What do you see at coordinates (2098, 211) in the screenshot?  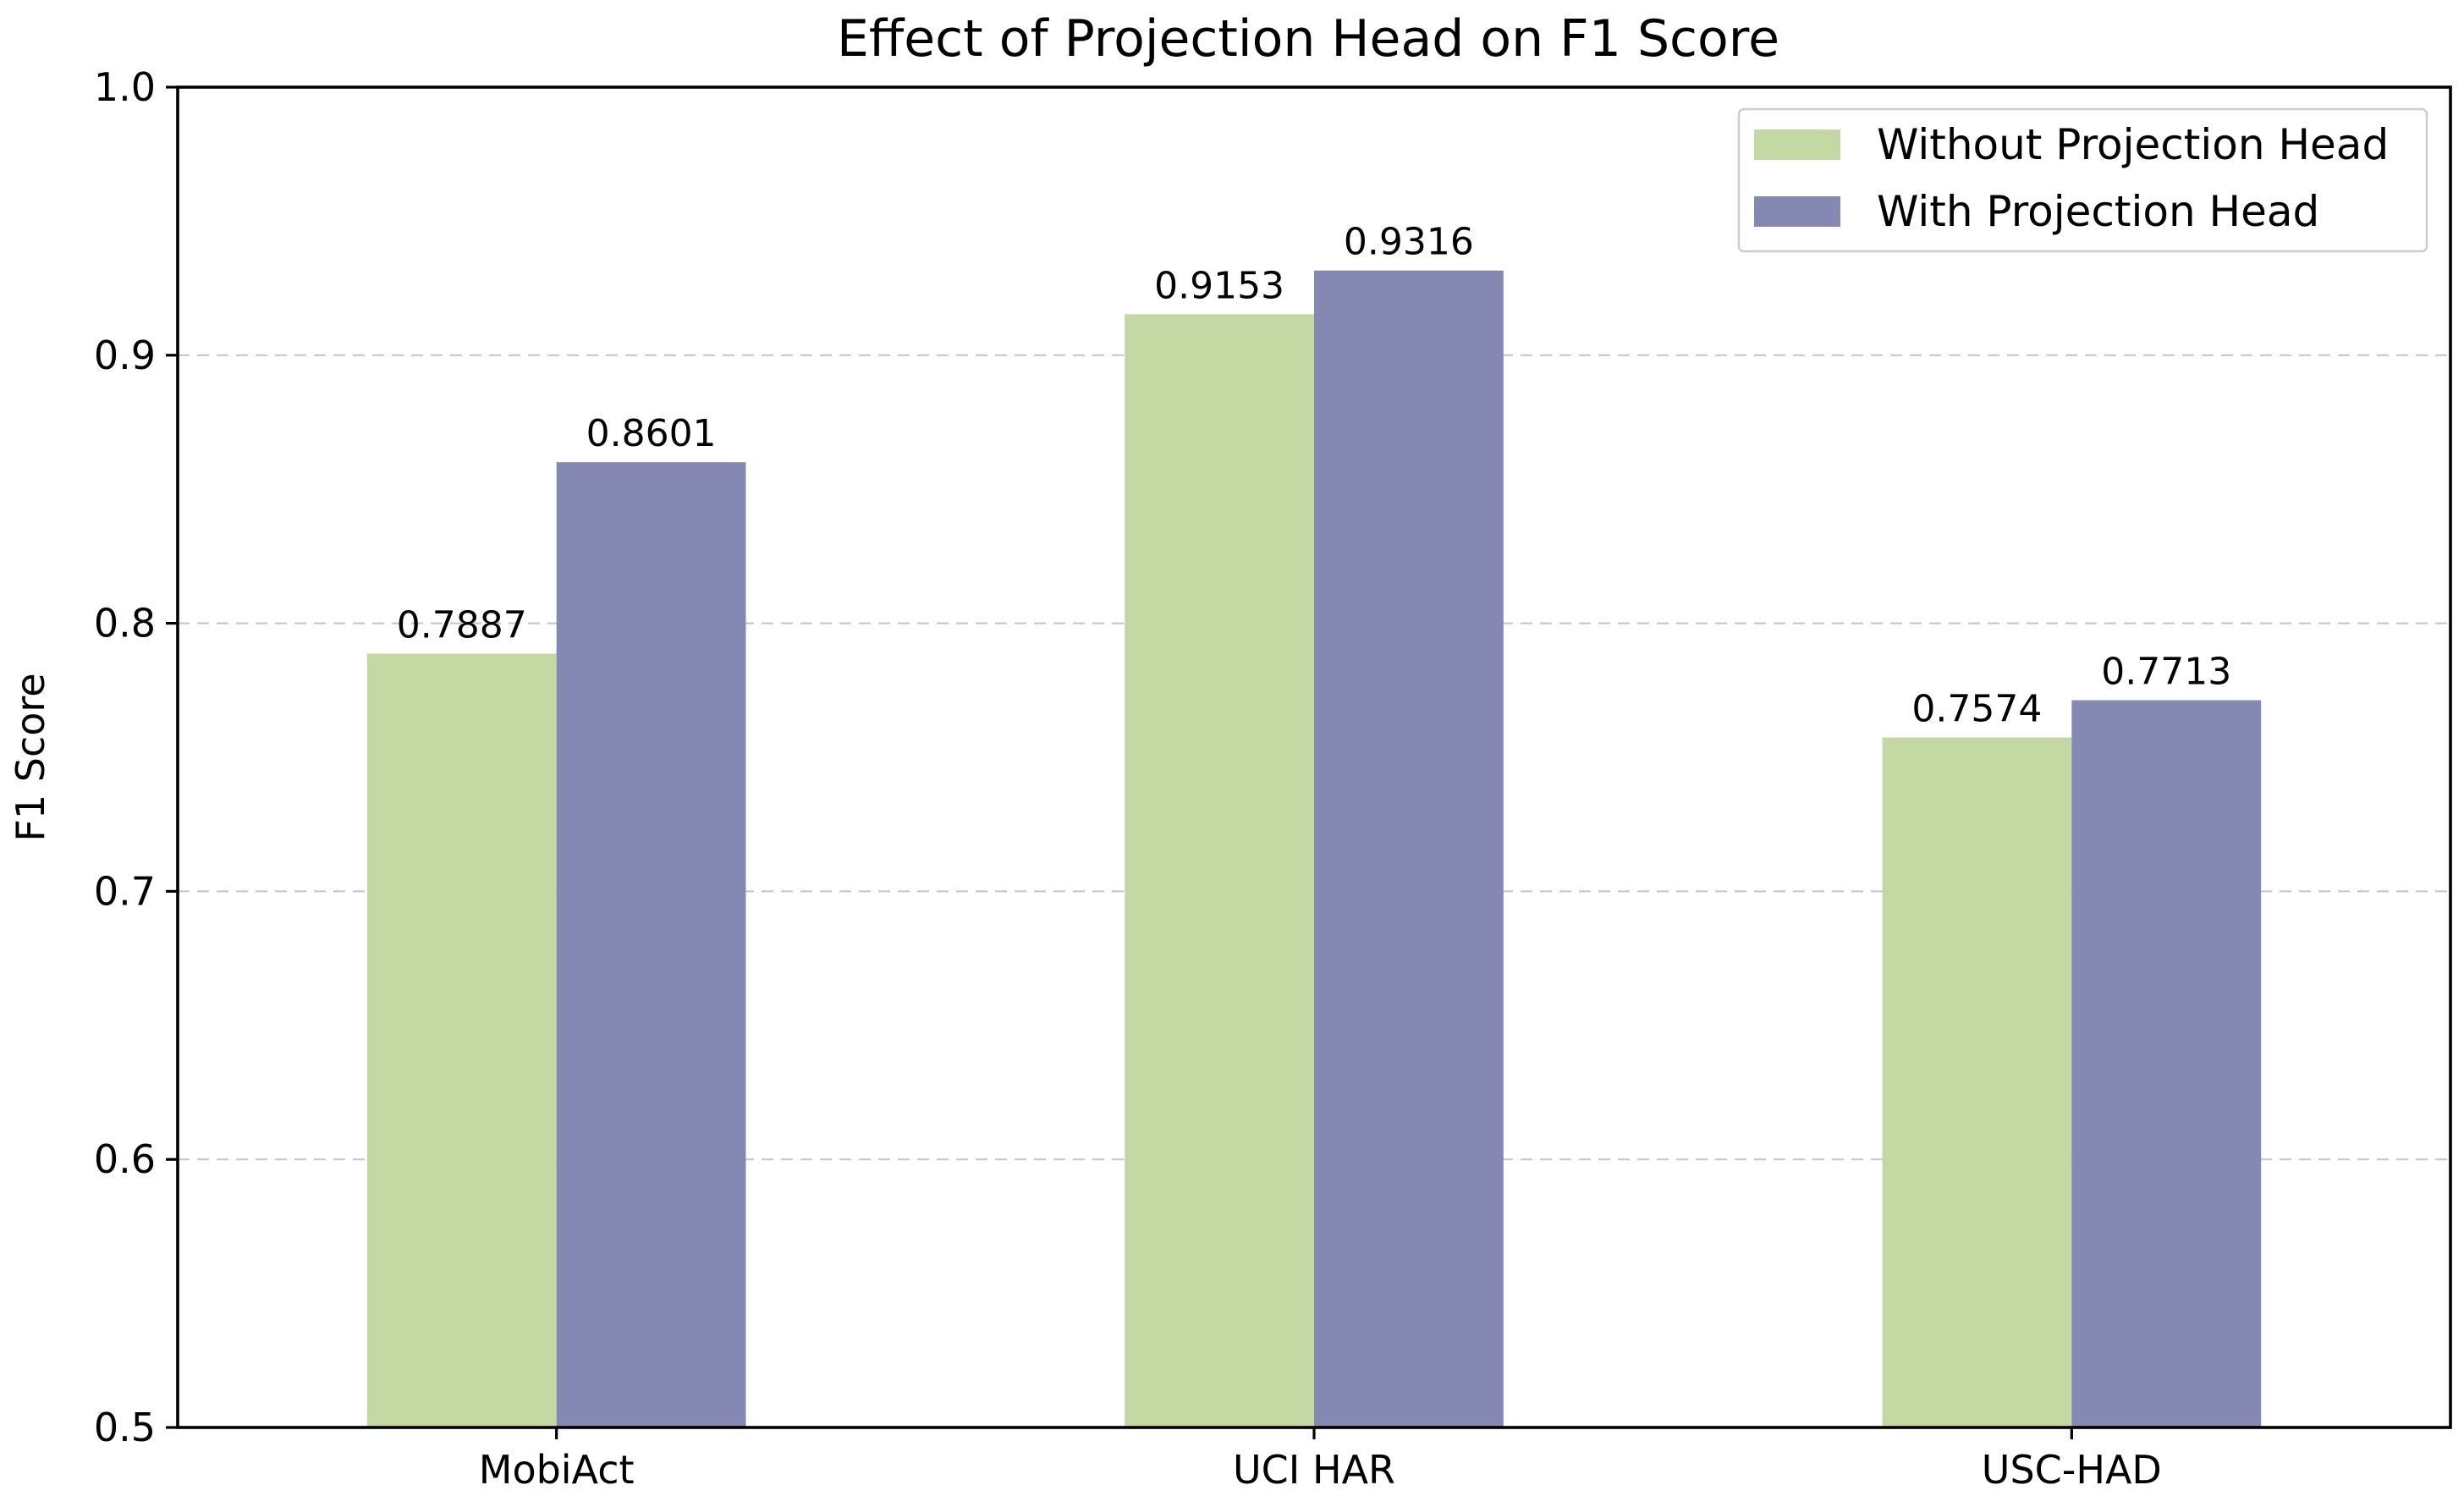 I see `legend-label-with-projection-head: With Projection Head` at bounding box center [2098, 211].